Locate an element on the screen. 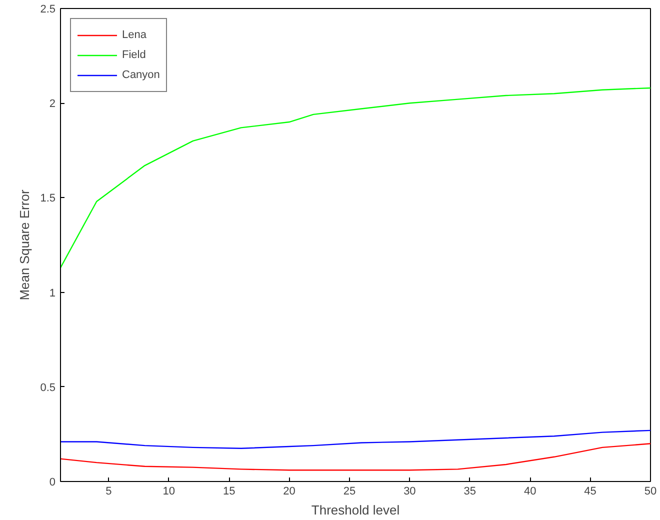  x-tick-label: 10 is located at coordinates (168, 492).